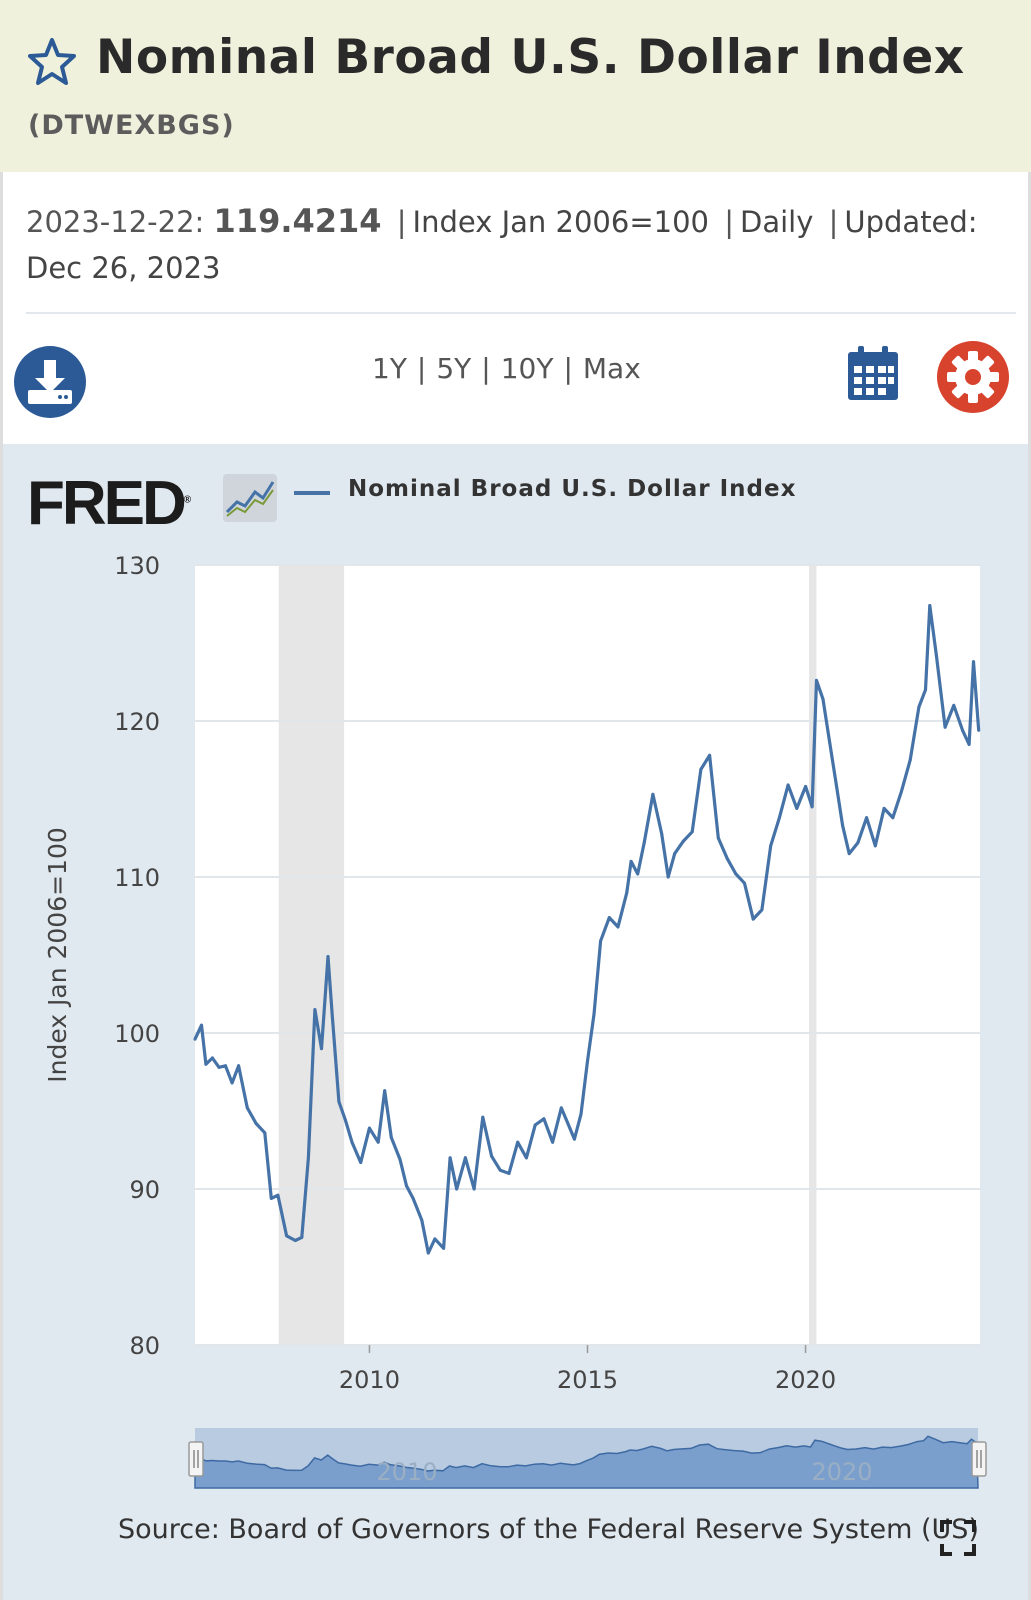 The height and width of the screenshot is (1600, 1031). Describe the element at coordinates (776, 222) in the screenshot. I see `frequency-text: Daily` at that location.